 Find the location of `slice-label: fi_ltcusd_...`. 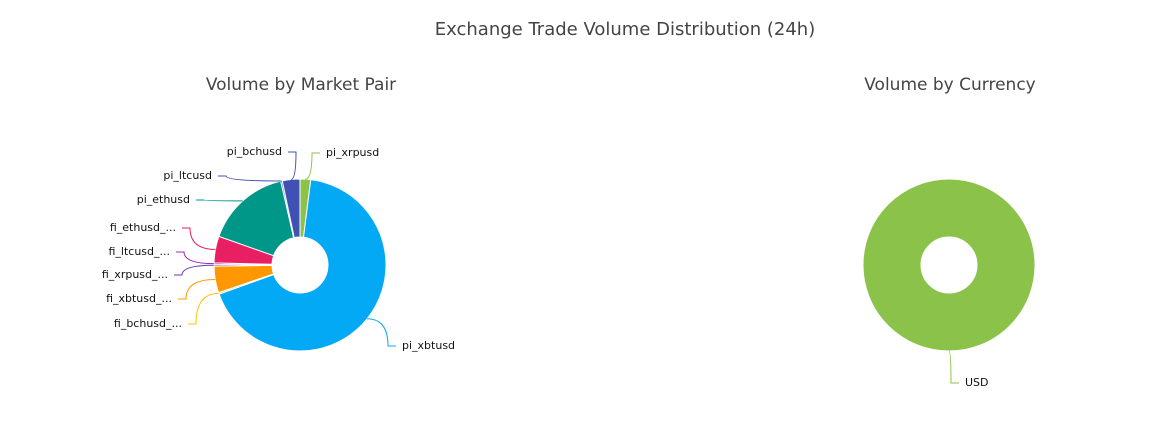

slice-label: fi_ltcusd_... is located at coordinates (139, 251).